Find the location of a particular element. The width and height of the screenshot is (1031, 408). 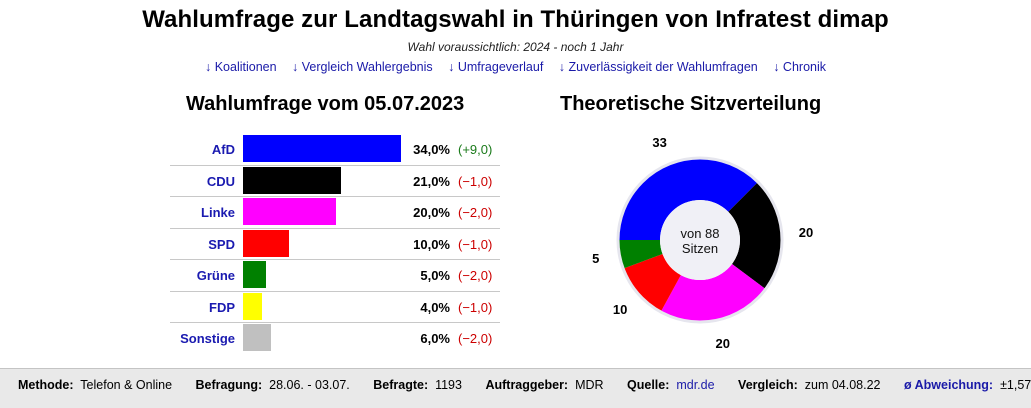

value-label: 20,0% is located at coordinates (431, 212).